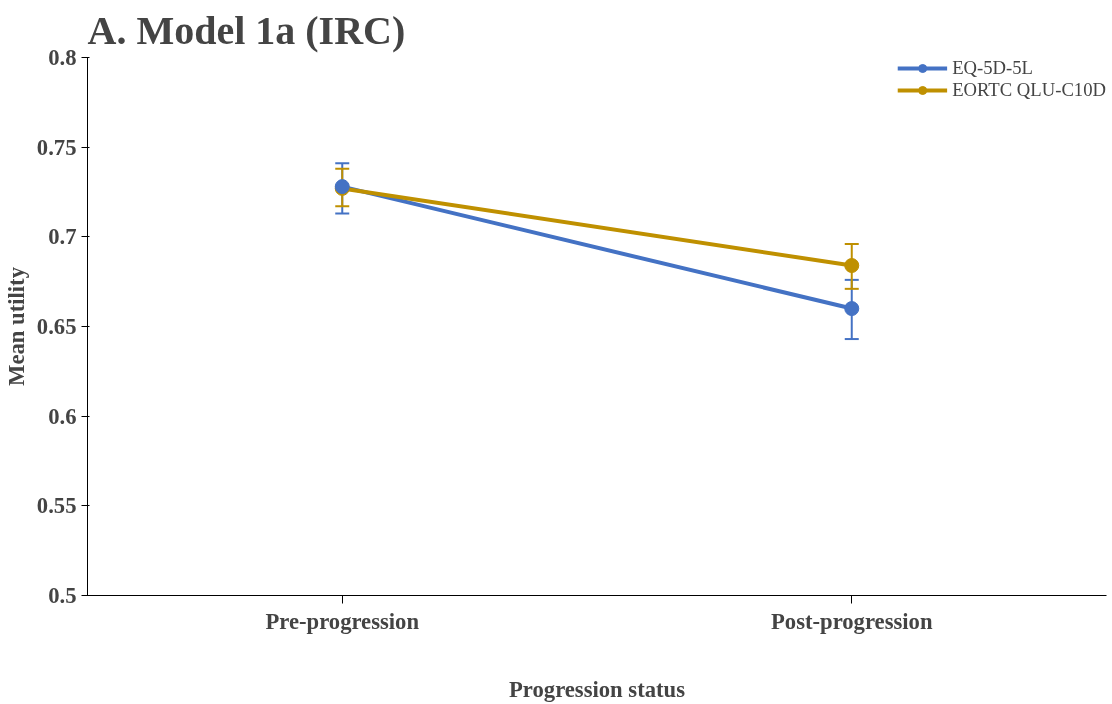 The height and width of the screenshot is (704, 1112). I want to click on x-axis-title: Progression status, so click(597, 689).